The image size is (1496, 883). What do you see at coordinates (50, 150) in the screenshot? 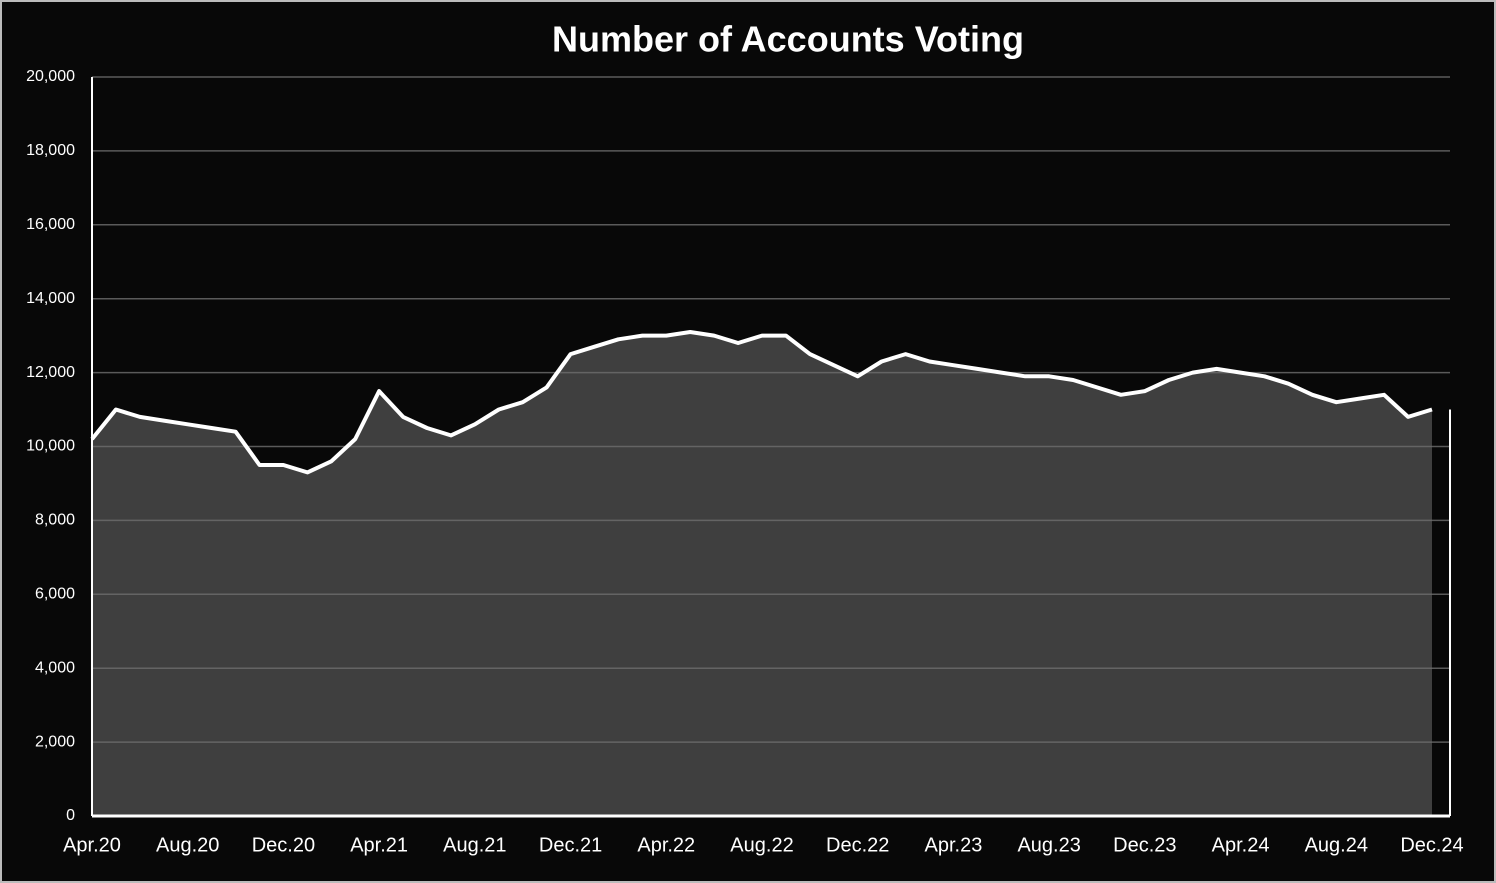
I see `y-tick-label: 18,000` at bounding box center [50, 150].